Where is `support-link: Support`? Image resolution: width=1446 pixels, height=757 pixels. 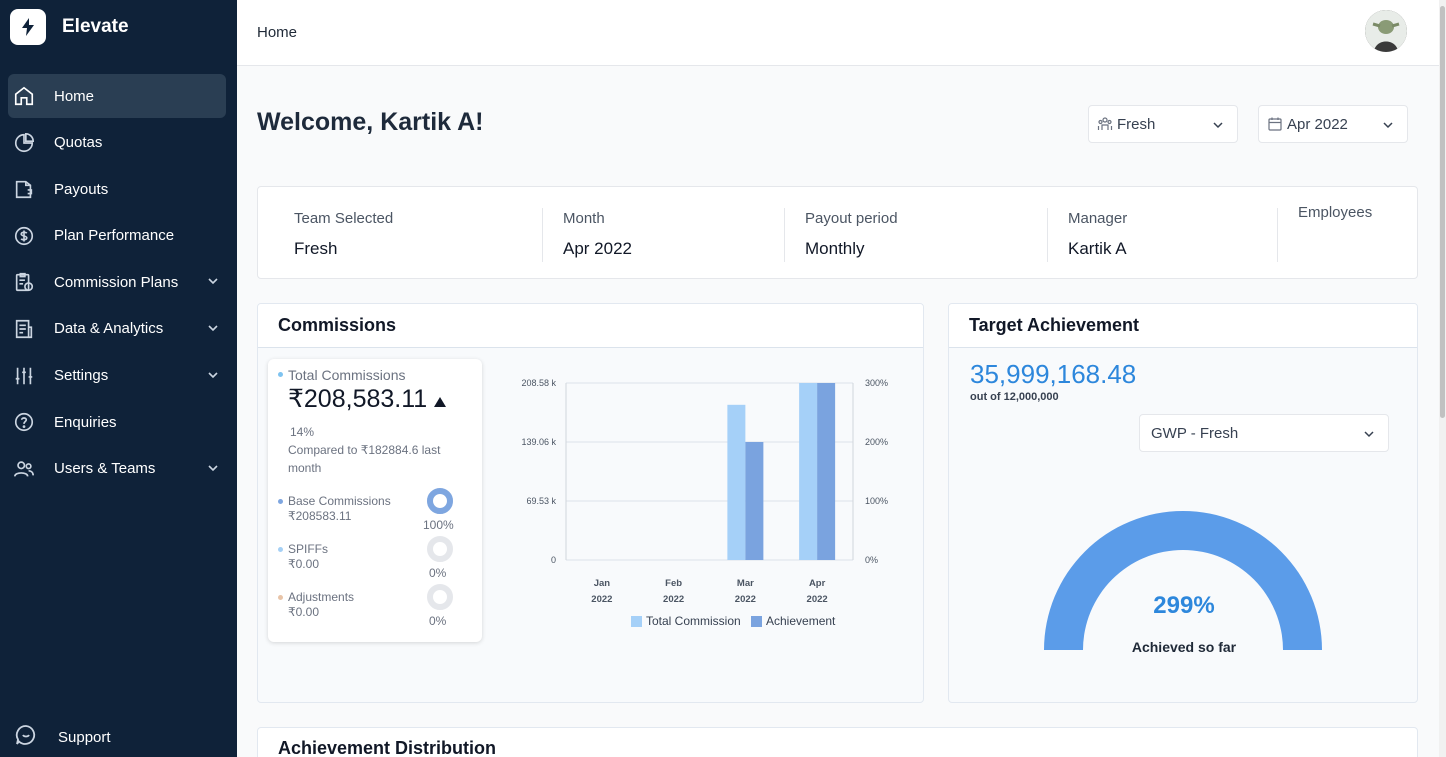
support-link: Support is located at coordinates (62, 737).